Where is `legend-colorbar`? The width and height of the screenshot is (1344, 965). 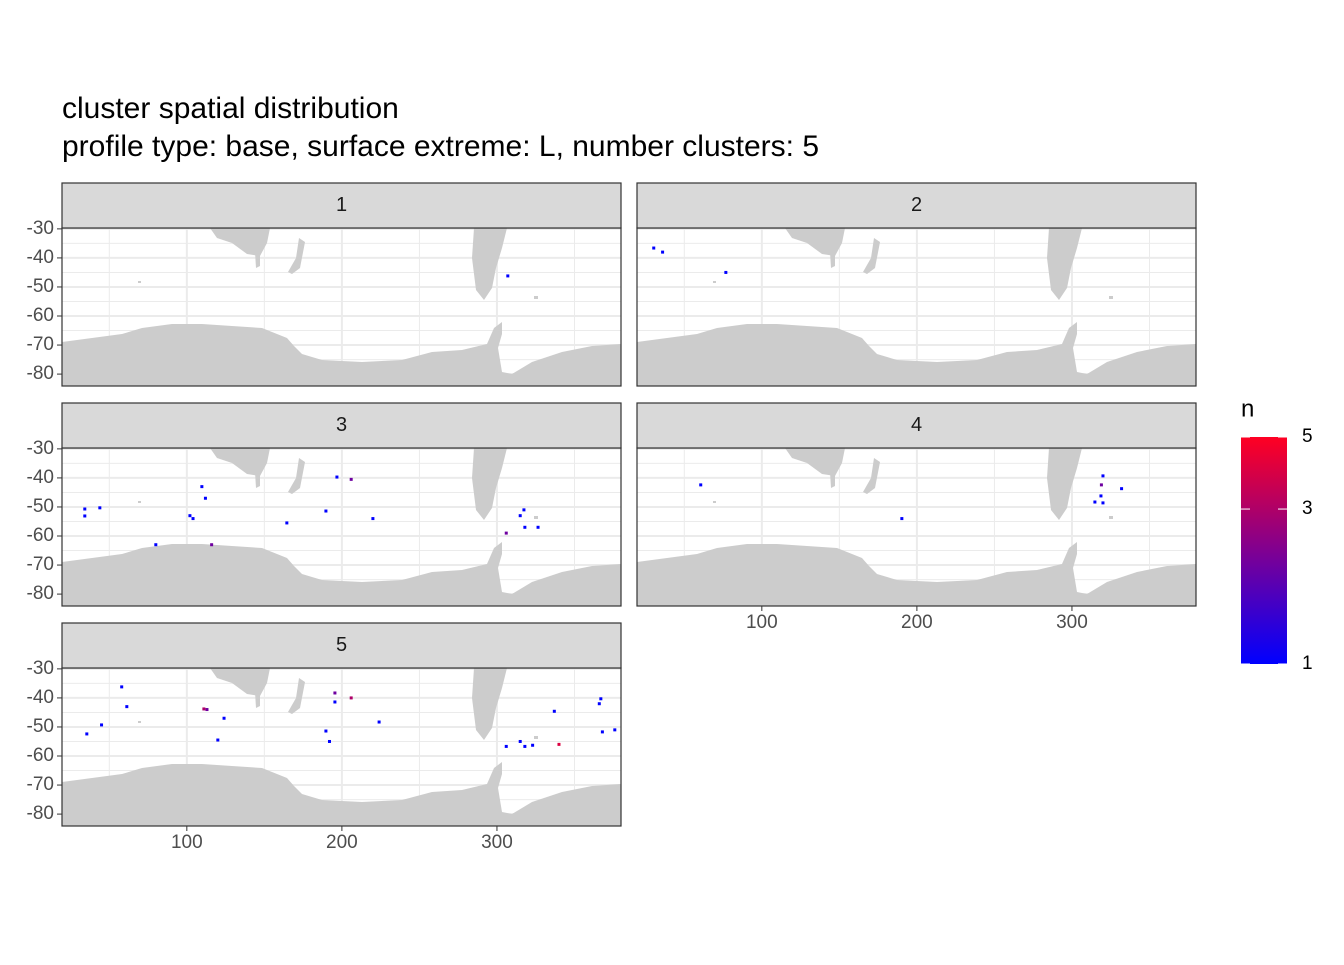
legend-colorbar is located at coordinates (1264, 550).